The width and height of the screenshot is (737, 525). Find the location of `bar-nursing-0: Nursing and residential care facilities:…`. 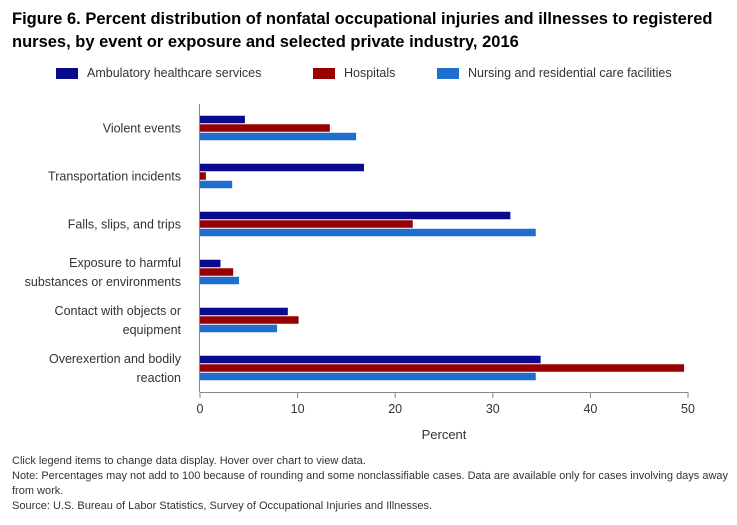

bar-nursing-0: Nursing and residential care facilities:… is located at coordinates (278, 136).